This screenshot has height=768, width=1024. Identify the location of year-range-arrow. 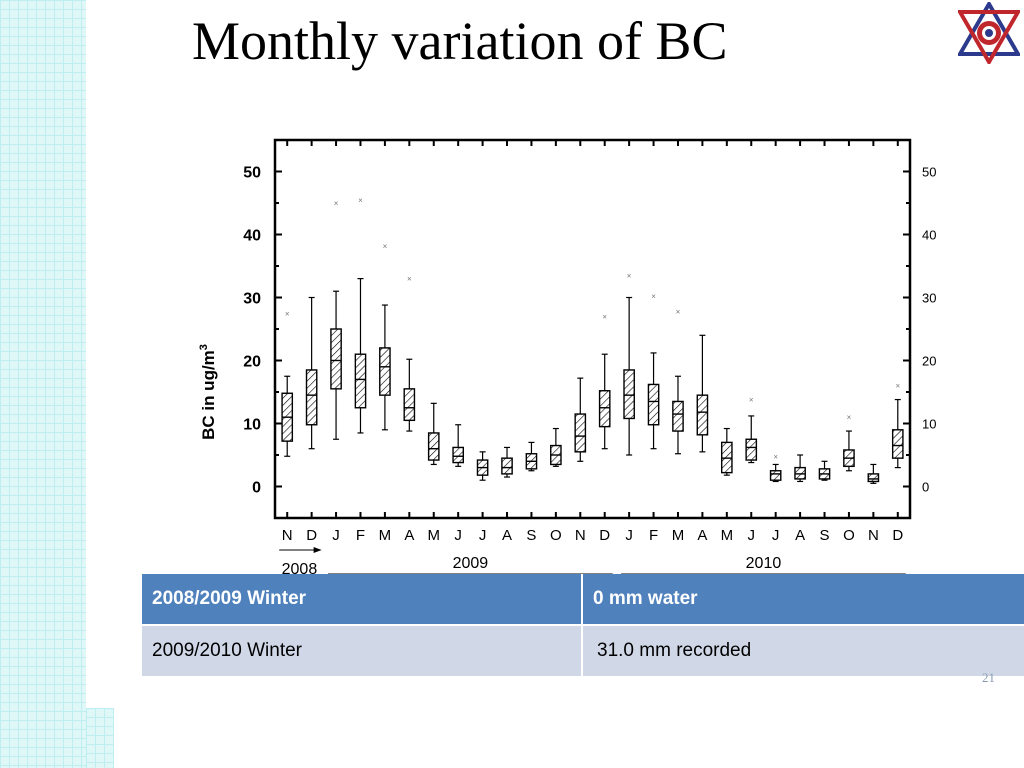
(317, 550).